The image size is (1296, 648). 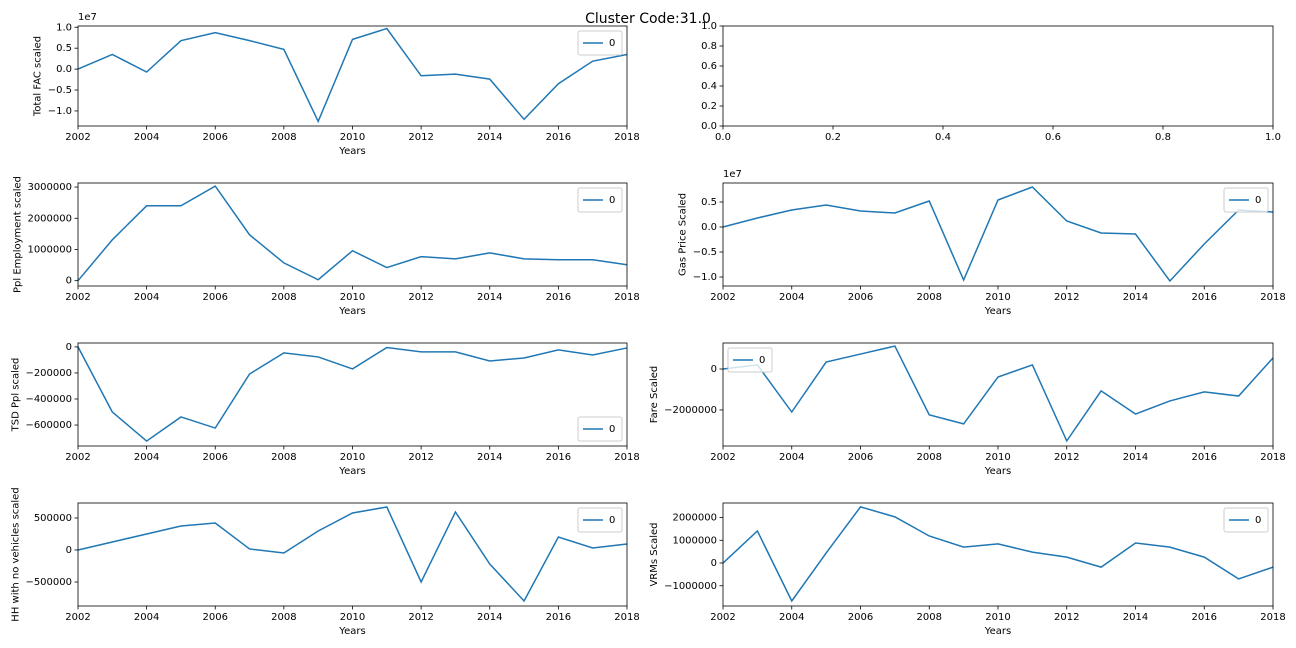 What do you see at coordinates (943, 137) in the screenshot?
I see `x-tick-label: 0.4` at bounding box center [943, 137].